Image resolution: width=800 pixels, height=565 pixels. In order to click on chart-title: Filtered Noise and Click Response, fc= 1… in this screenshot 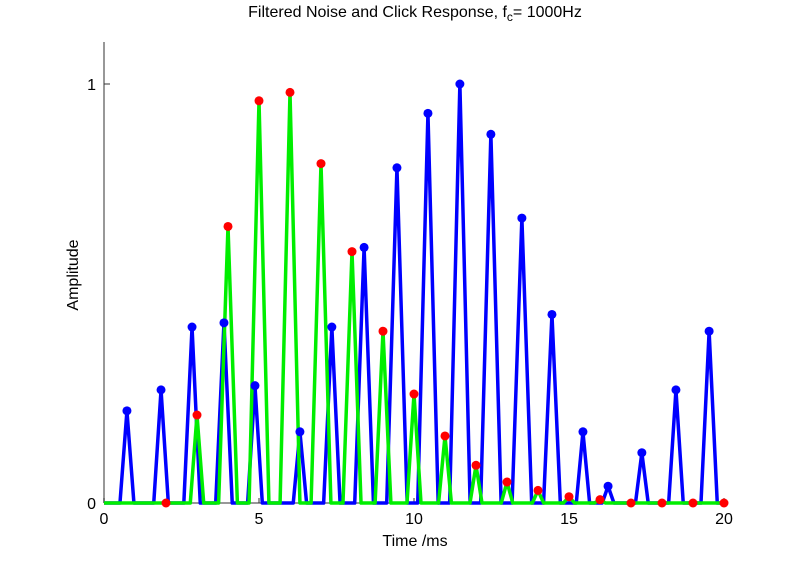, I will do `click(400, 14)`.